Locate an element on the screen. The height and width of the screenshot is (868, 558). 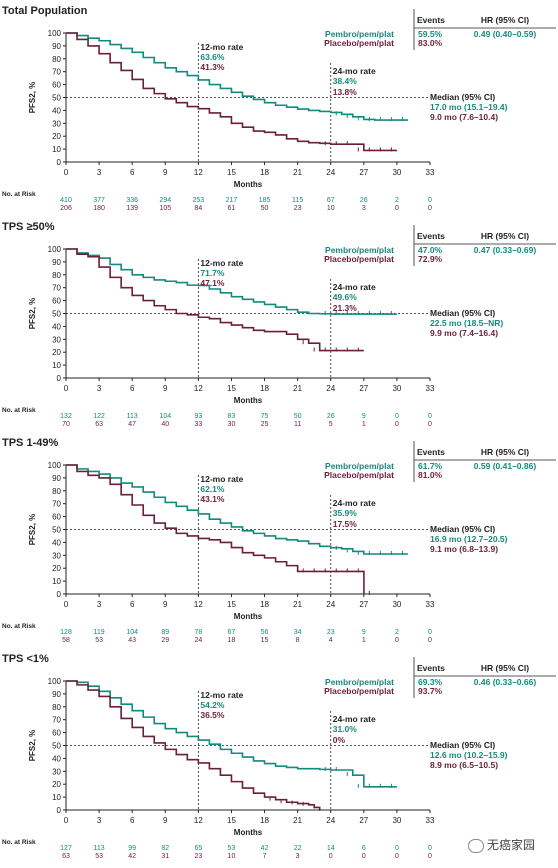
risk-placebo: 8 is located at coordinates (298, 640).